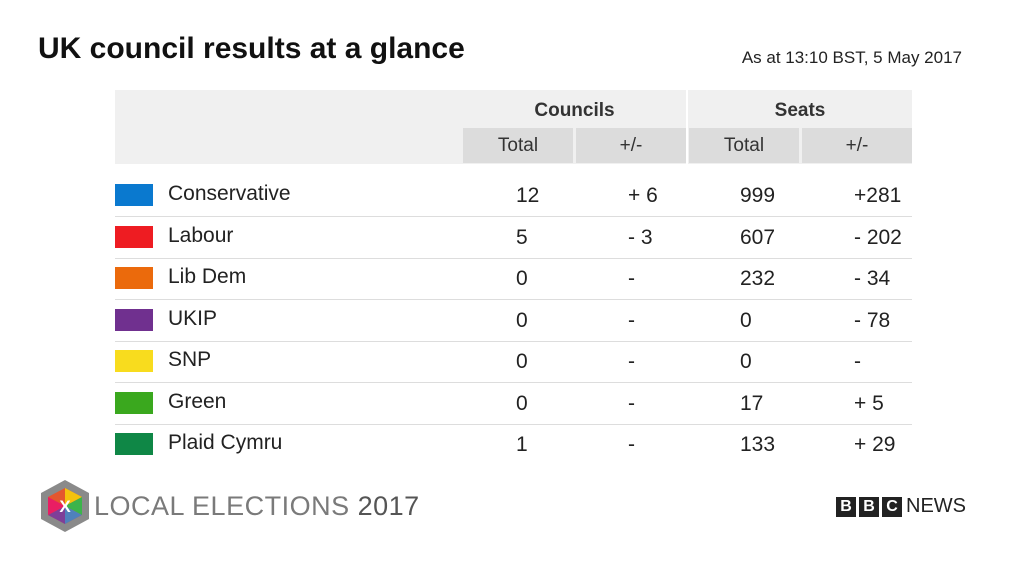 This screenshot has height=562, width=1024. Describe the element at coordinates (872, 320) in the screenshot. I see `table-cell: - 78` at that location.